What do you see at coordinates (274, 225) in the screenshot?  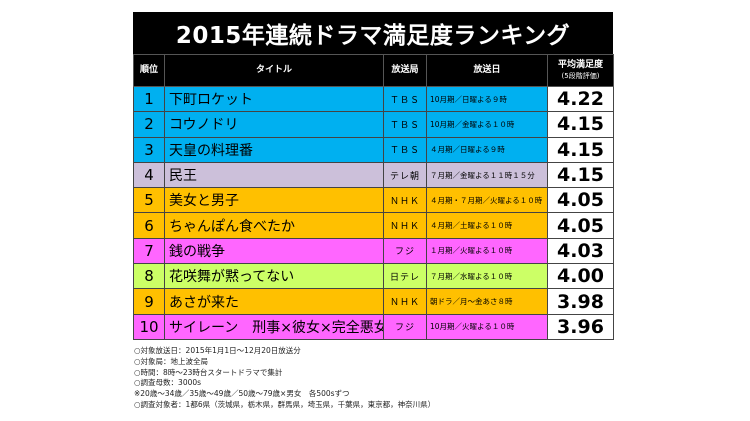 I see `title-cell: ちゃんぽん食べたか` at bounding box center [274, 225].